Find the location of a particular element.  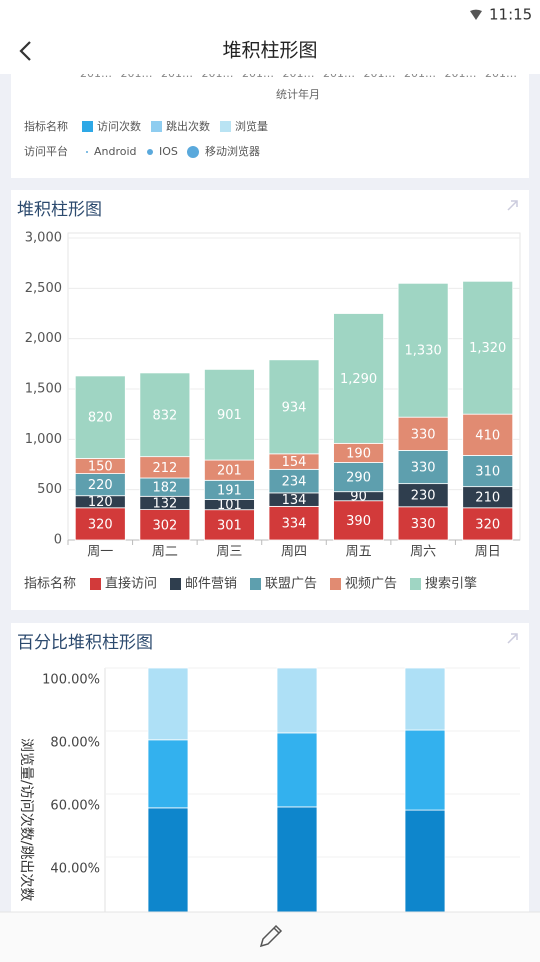

legend-label: 跳出次数 is located at coordinates (188, 126).